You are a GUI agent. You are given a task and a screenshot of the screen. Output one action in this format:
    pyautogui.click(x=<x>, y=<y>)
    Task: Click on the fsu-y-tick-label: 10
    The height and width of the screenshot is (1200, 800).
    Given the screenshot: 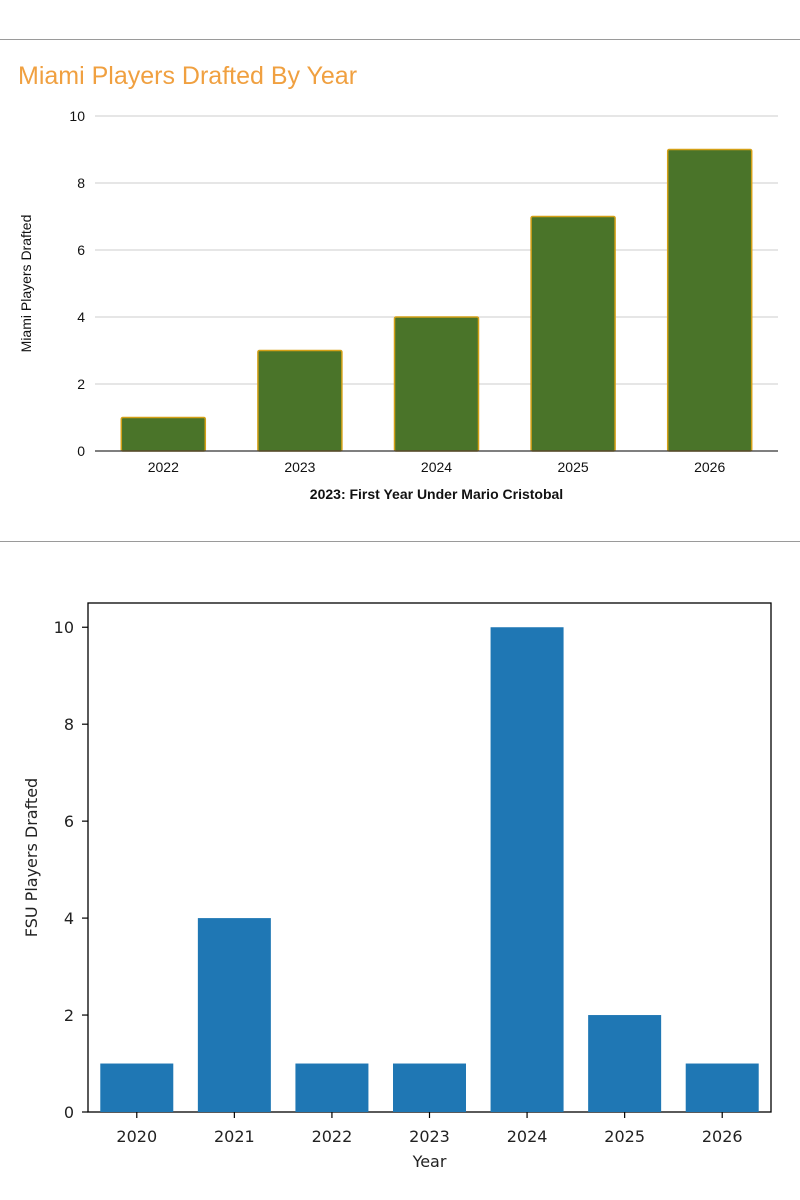 What is the action you would take?
    pyautogui.click(x=64, y=627)
    